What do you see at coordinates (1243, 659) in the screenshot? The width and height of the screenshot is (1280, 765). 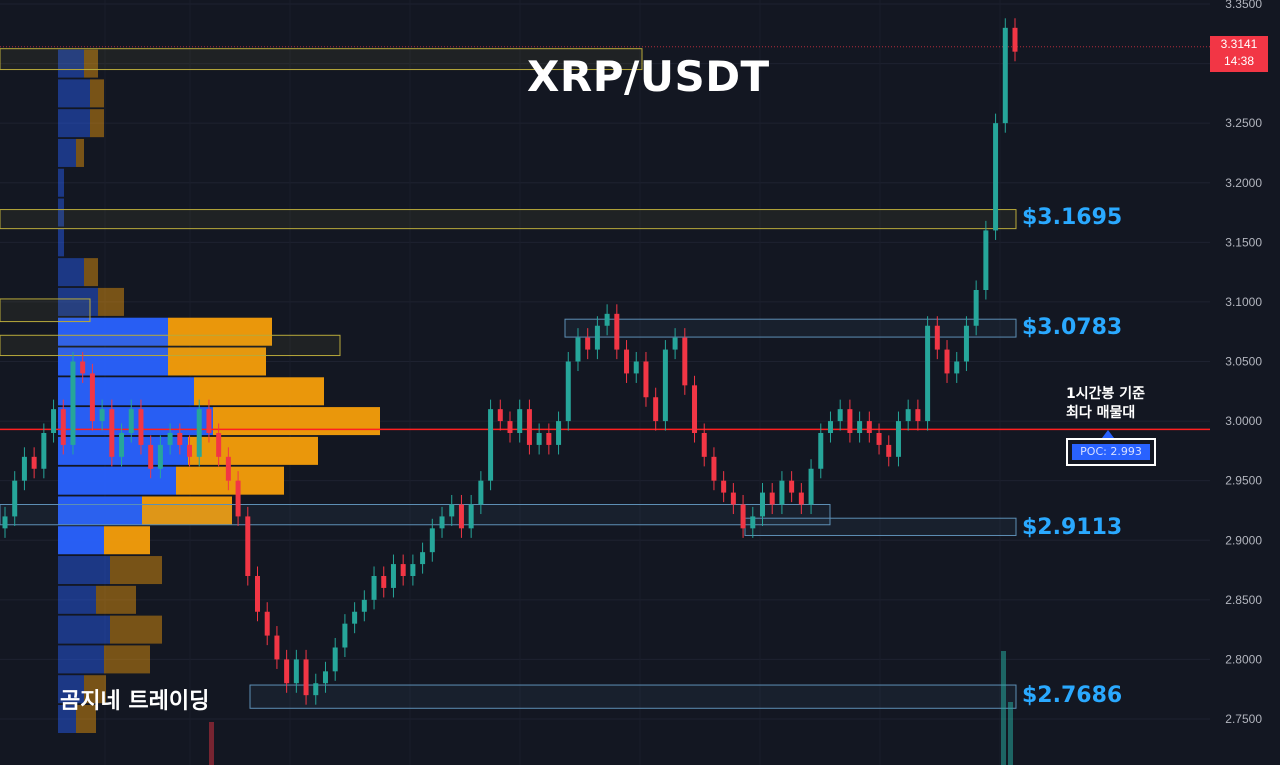 I see `y-tick-label: 2.8000` at bounding box center [1243, 659].